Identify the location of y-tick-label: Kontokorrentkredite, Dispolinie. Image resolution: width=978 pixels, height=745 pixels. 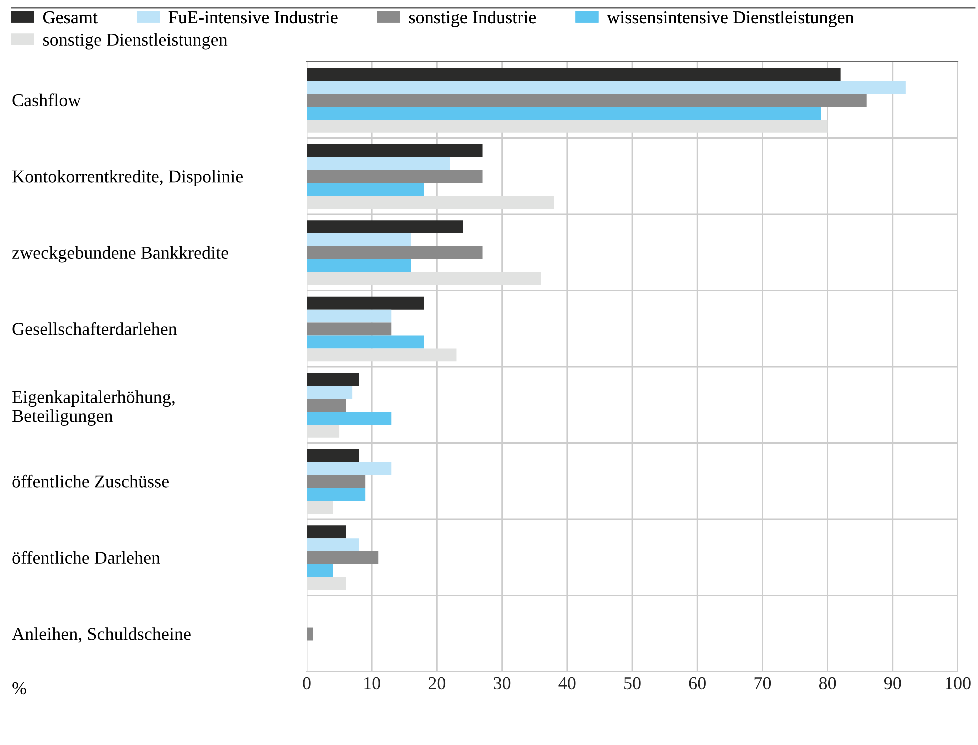
(128, 178).